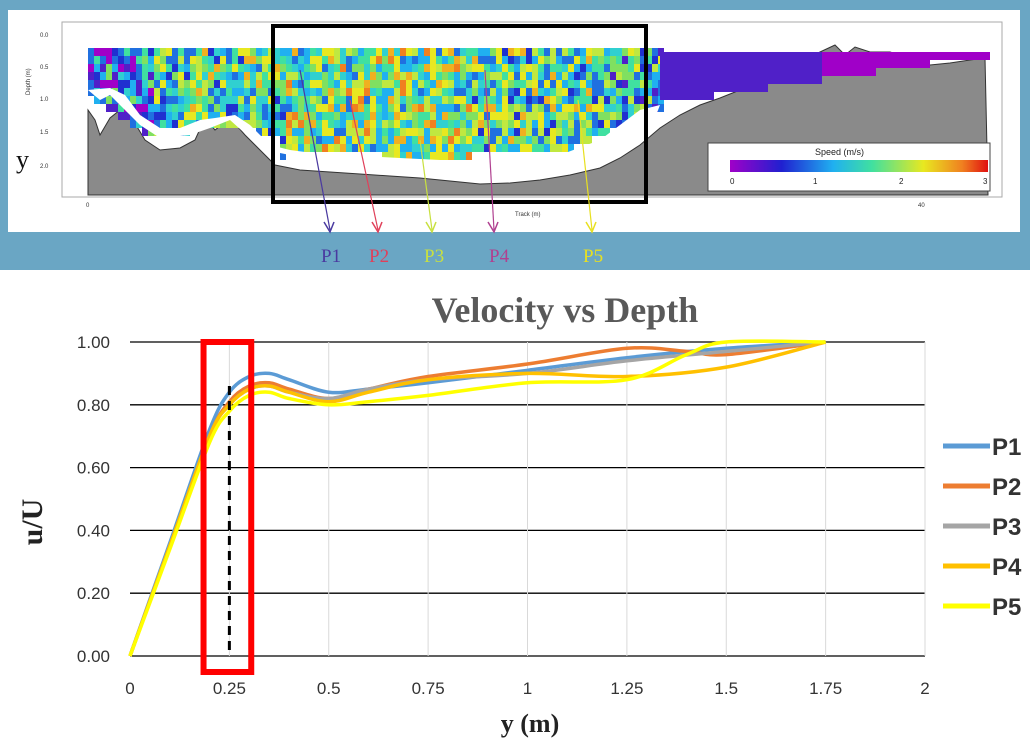 The width and height of the screenshot is (1030, 738). I want to click on adcp-below-measurement, so click(374, 130).